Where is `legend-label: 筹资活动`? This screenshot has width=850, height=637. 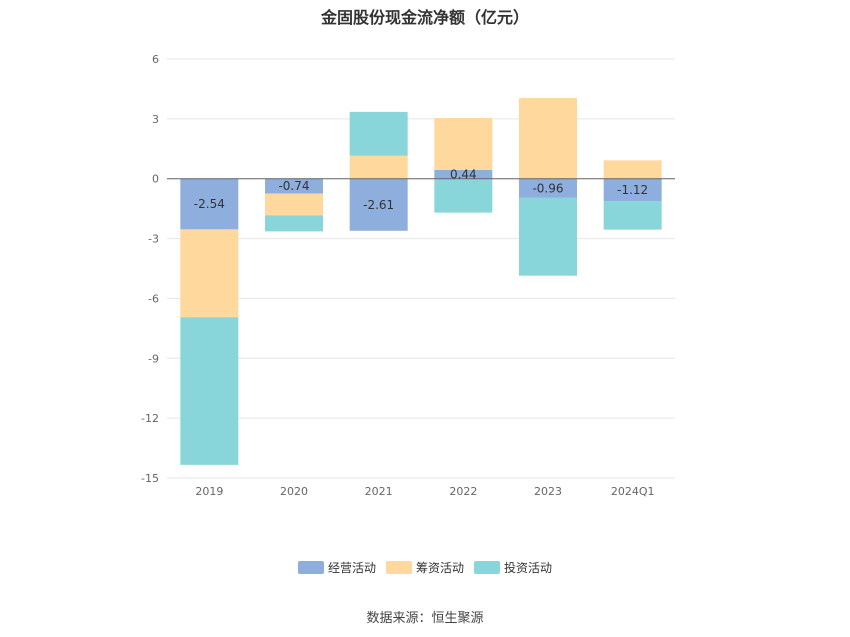
legend-label: 筹资活动 is located at coordinates (440, 568).